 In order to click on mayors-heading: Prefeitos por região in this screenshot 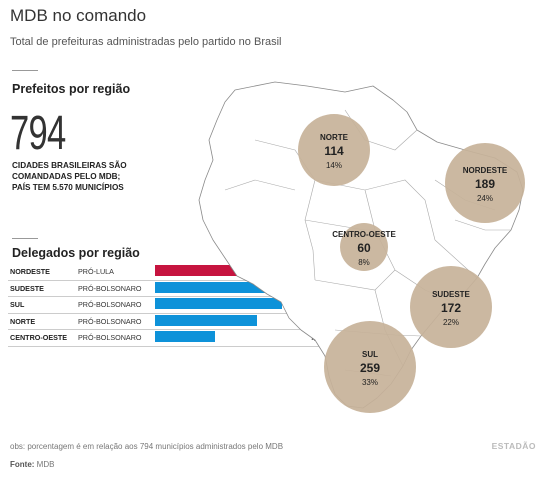, I will do `click(71, 89)`.